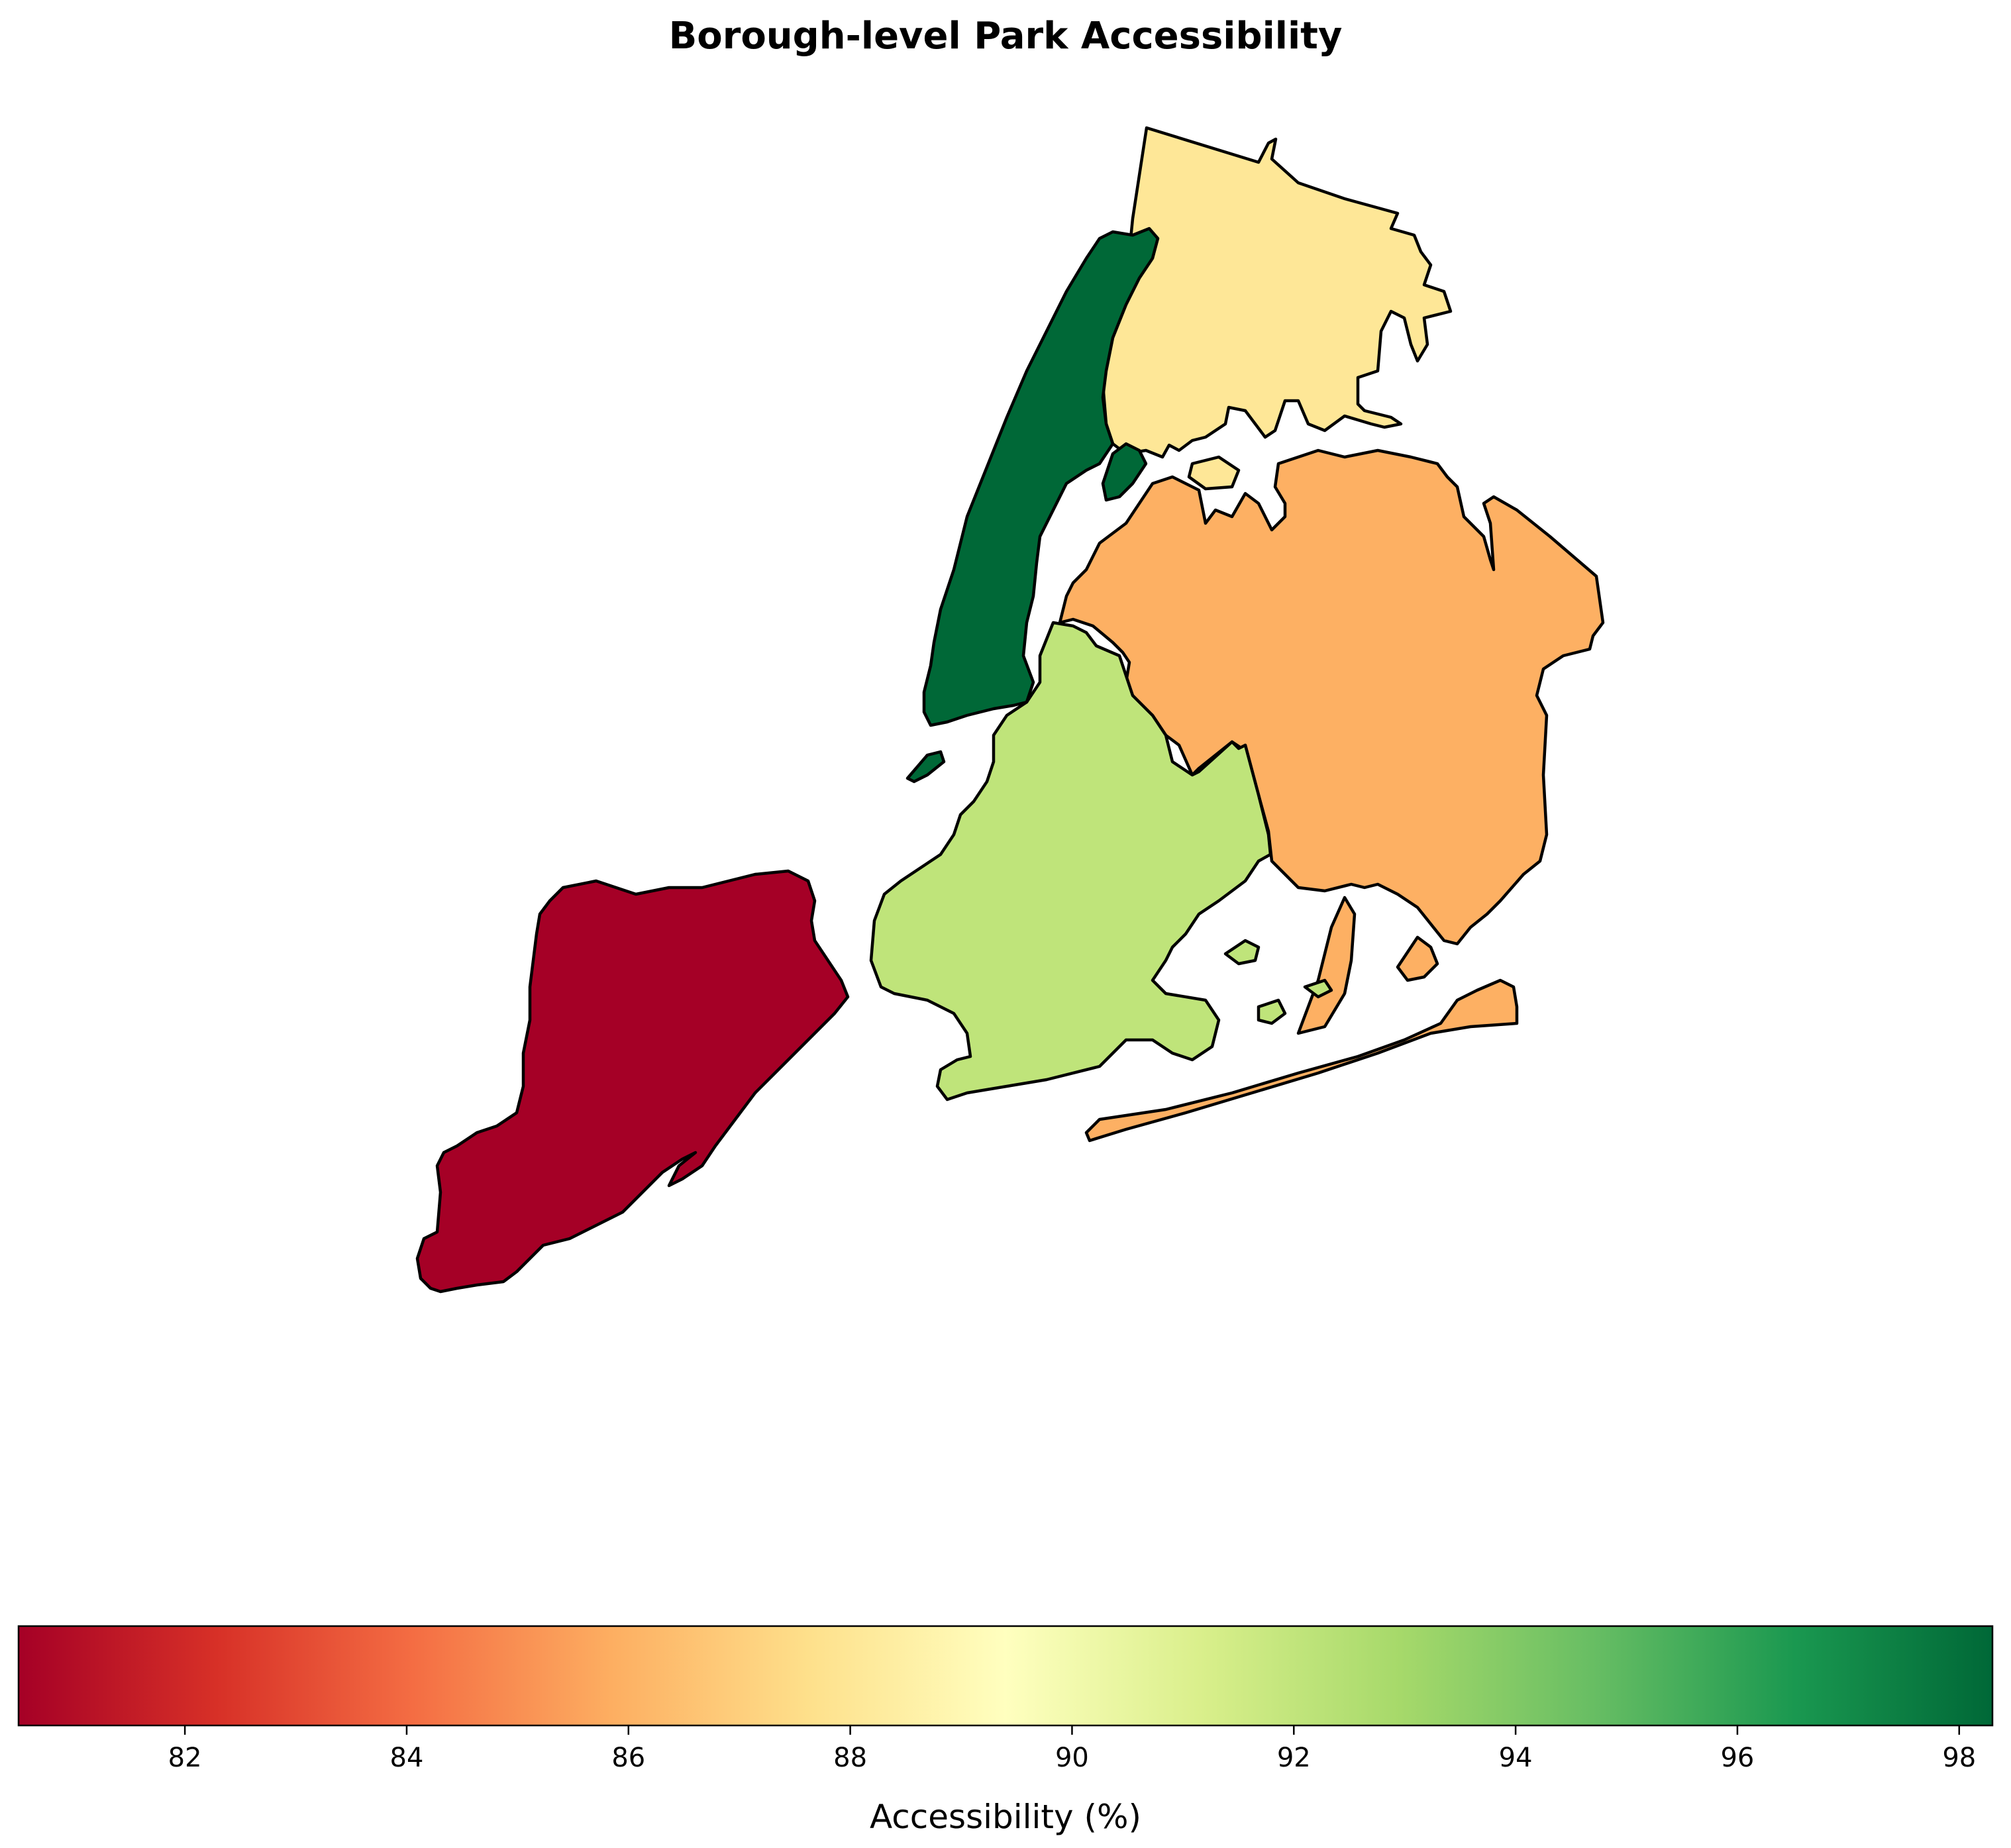 The height and width of the screenshot is (1848, 2011). I want to click on borough-bronx, so click(1277, 292).